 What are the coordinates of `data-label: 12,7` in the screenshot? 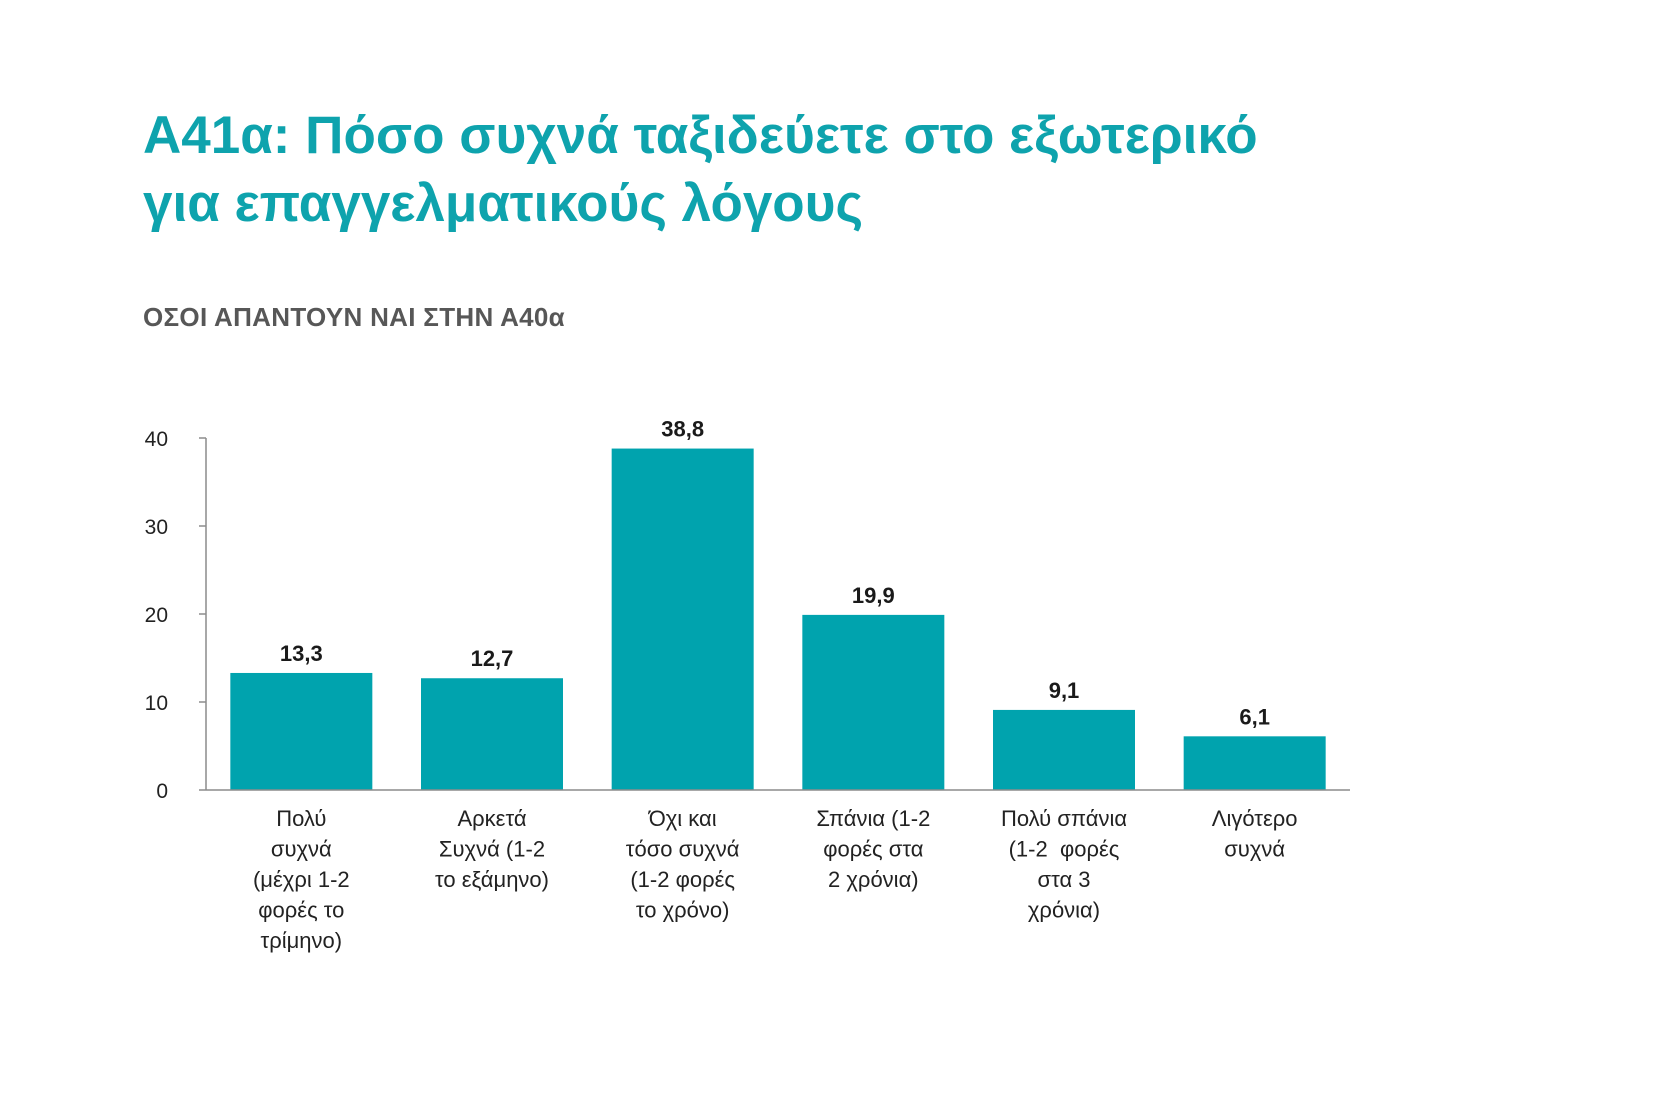 It's located at (492, 658).